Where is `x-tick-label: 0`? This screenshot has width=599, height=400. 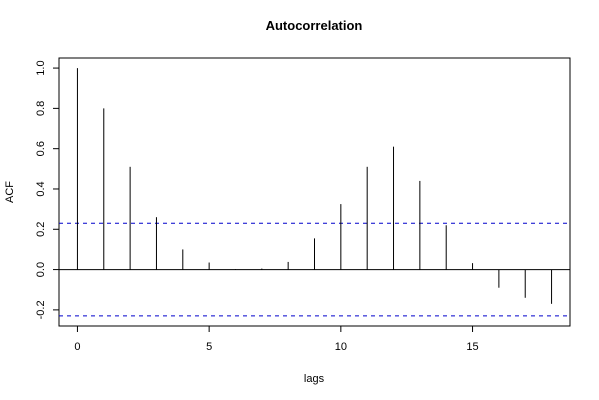 x-tick-label: 0 is located at coordinates (77, 347).